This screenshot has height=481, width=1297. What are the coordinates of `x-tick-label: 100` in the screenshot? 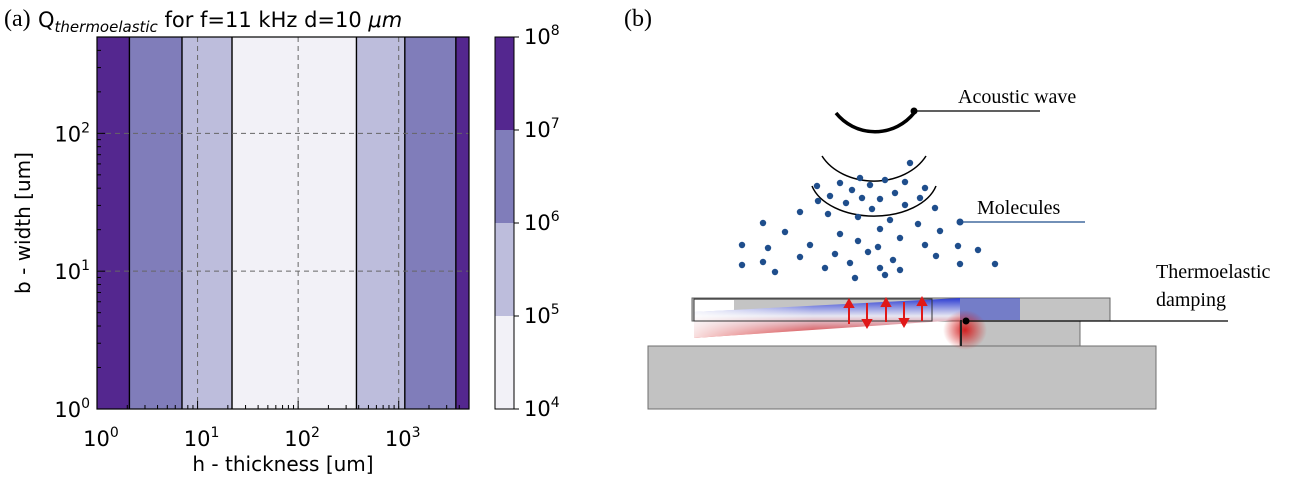 It's located at (101, 438).